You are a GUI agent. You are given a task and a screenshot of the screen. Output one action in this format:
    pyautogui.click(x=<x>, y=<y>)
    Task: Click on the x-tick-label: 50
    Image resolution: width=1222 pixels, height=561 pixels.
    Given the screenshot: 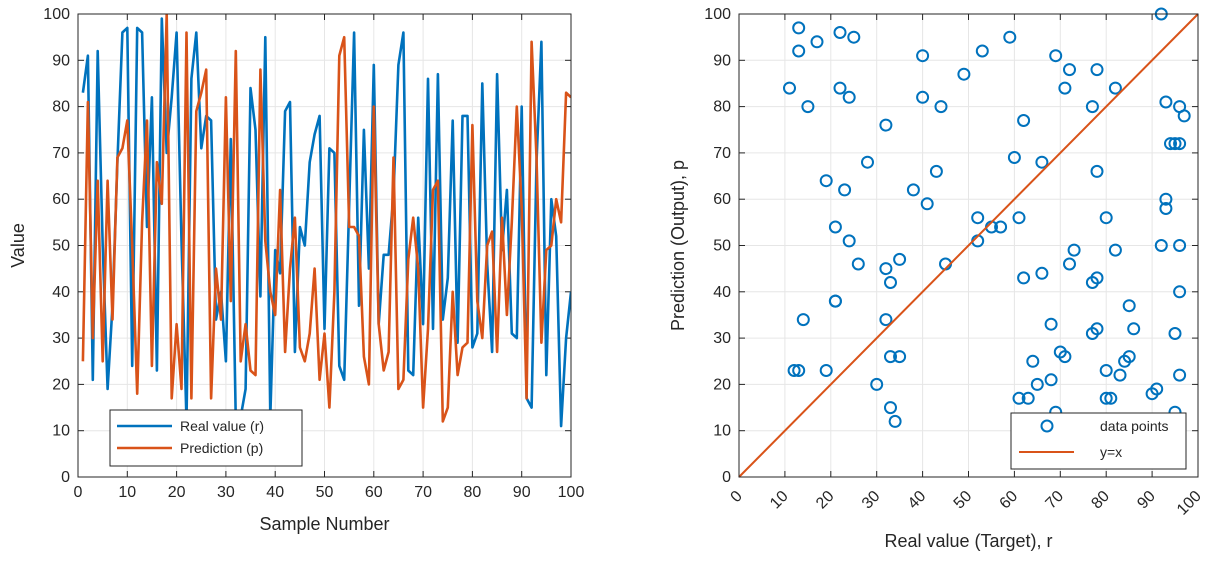 What is the action you would take?
    pyautogui.click(x=325, y=492)
    